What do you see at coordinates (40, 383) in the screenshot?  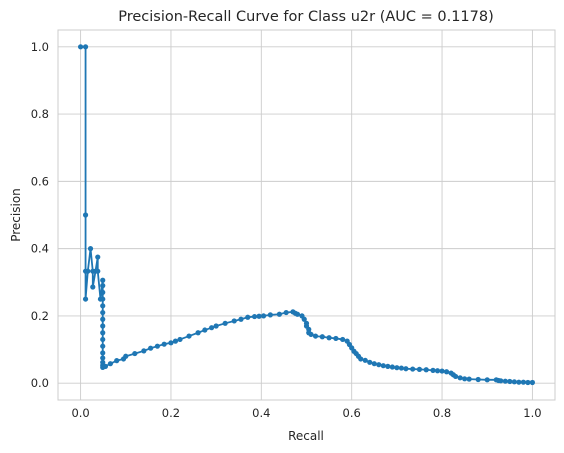 I see `y-tick-label: 0.0` at bounding box center [40, 383].